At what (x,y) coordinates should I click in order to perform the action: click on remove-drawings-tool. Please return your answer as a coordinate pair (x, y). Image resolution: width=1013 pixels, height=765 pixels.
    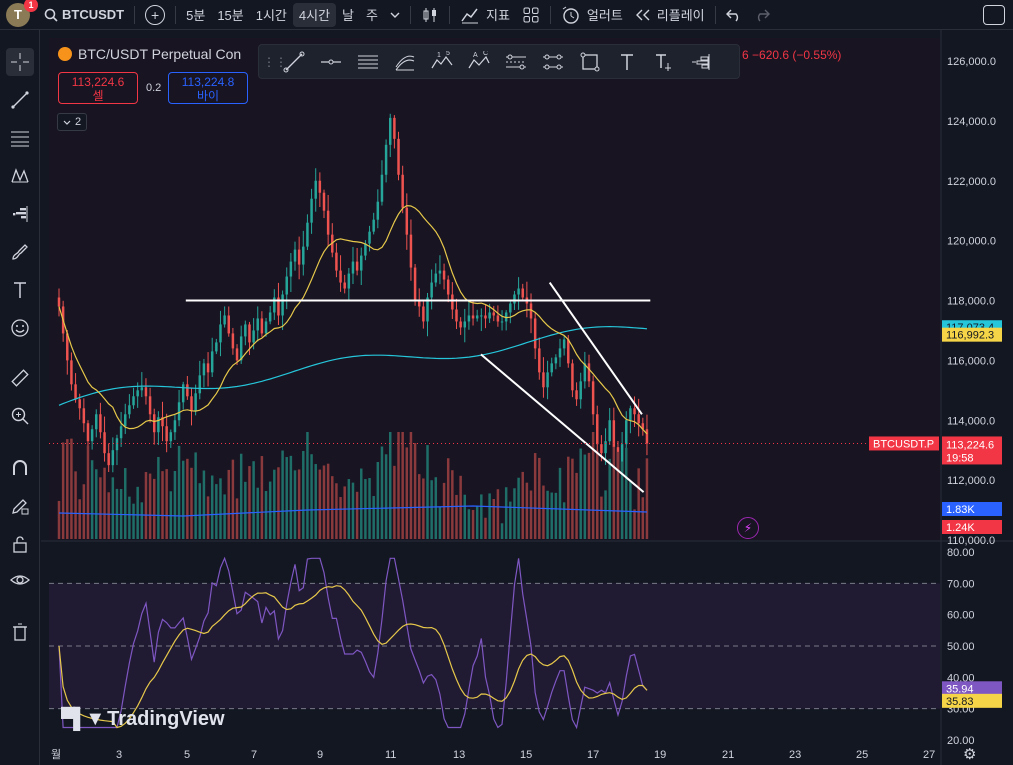
    Looking at the image, I should click on (20, 632).